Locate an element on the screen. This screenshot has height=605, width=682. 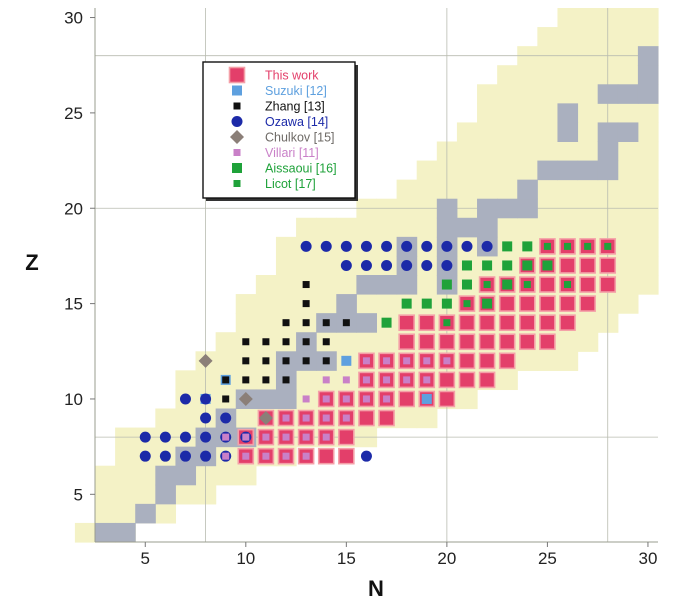
legend-item: Chulkov [15] is located at coordinates (282, 137).